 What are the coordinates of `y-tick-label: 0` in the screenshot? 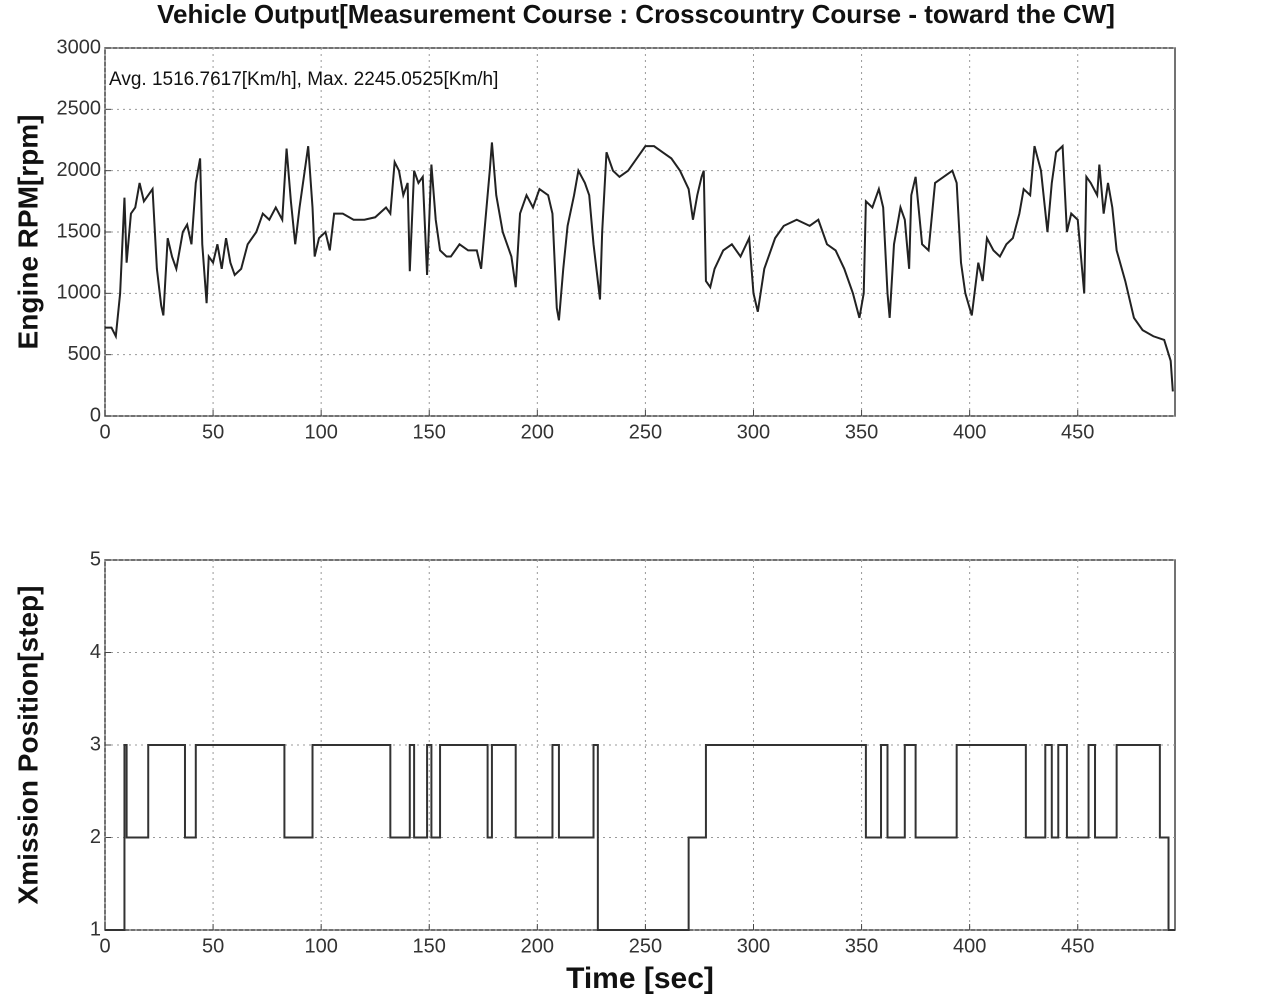 It's located at (95, 415).